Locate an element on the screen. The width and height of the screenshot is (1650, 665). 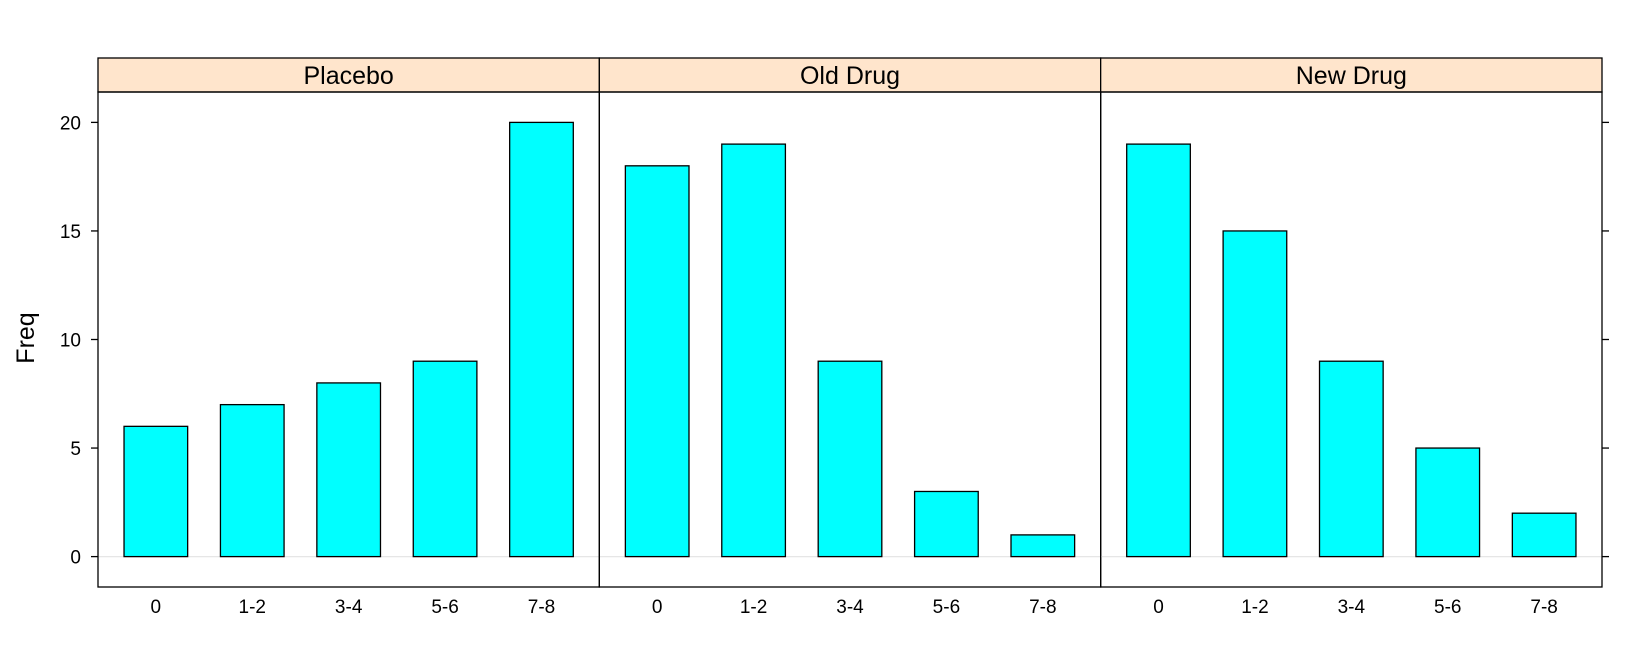
y-tick-label-10: 10 is located at coordinates (70, 341).